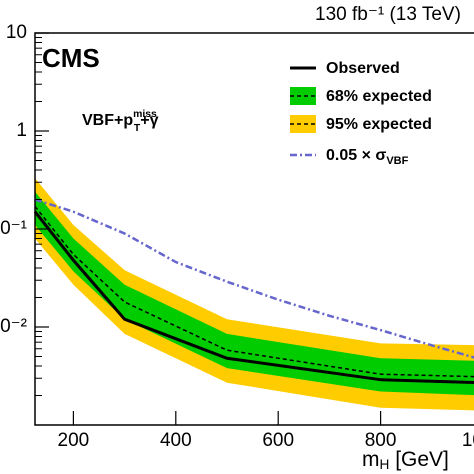 The width and height of the screenshot is (474, 474). I want to click on legend-label-part: VBF, so click(397, 161).